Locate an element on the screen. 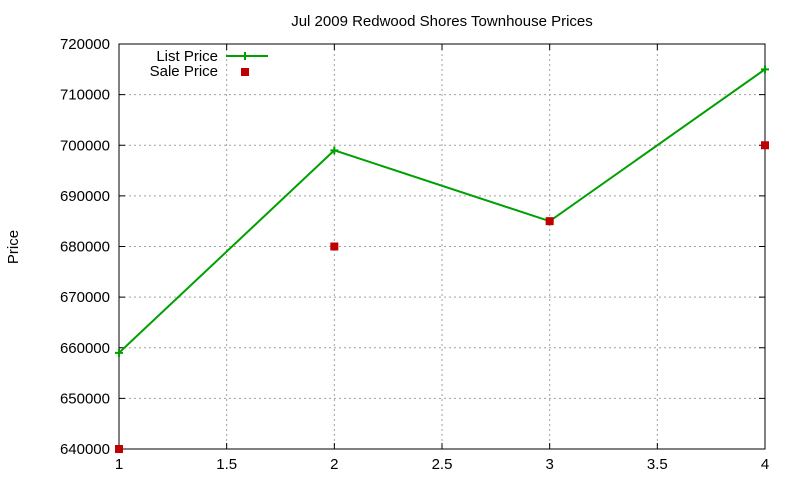 The image size is (800, 480). x-tick-label: 2 is located at coordinates (334, 464).